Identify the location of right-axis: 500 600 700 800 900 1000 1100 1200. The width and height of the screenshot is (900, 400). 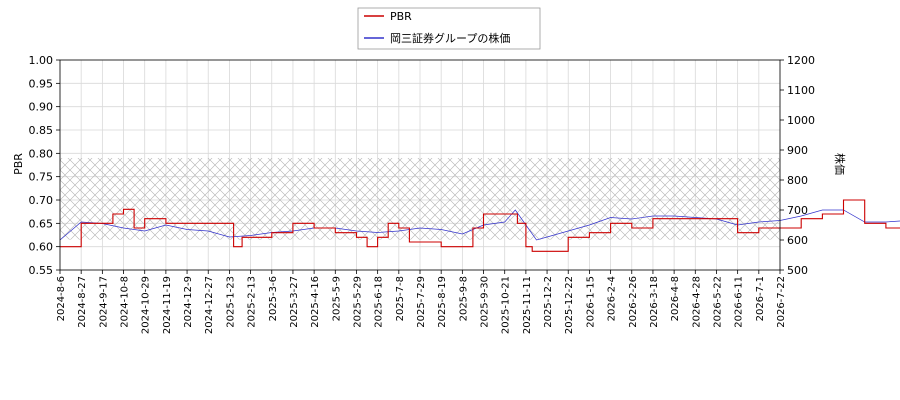
(797, 165).